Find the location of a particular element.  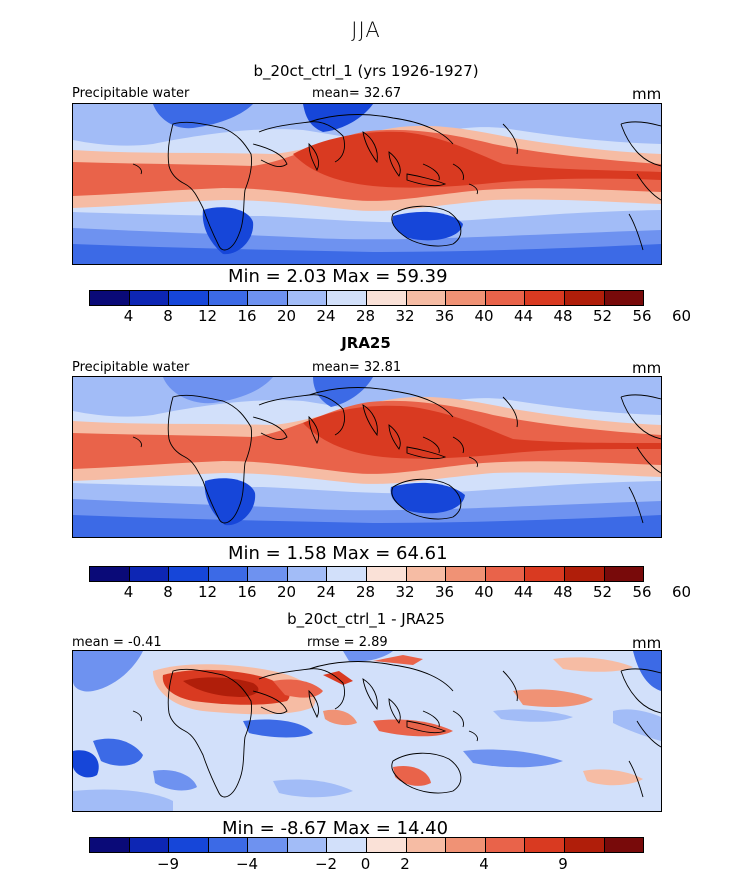

panel2-minmax: Min = 1.58 Max = 64.61 is located at coordinates (338, 553).